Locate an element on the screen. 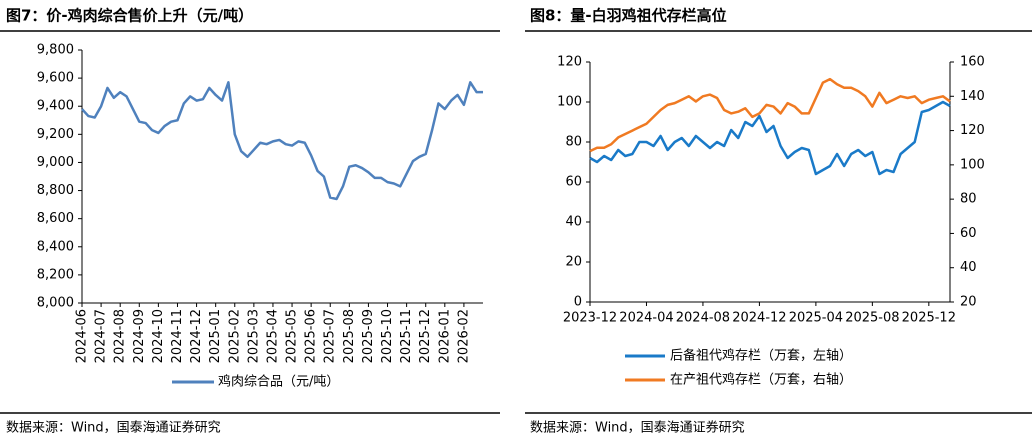  y-tick-label: 8,200 is located at coordinates (55, 274).